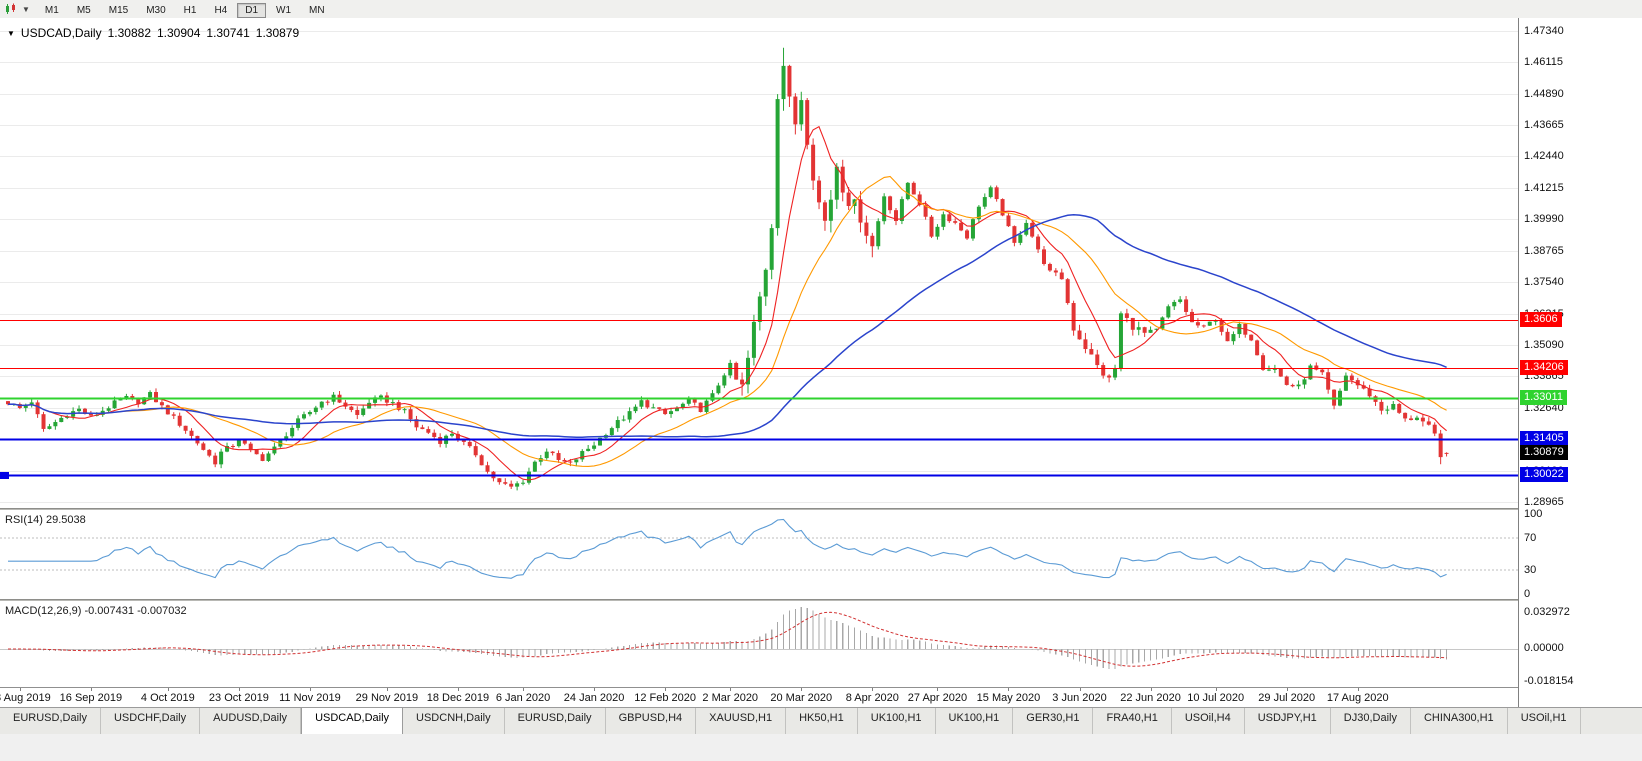 The image size is (1642, 761). Describe the element at coordinates (1079, 698) in the screenshot. I see `date-label: 3 Jun 2020` at that location.